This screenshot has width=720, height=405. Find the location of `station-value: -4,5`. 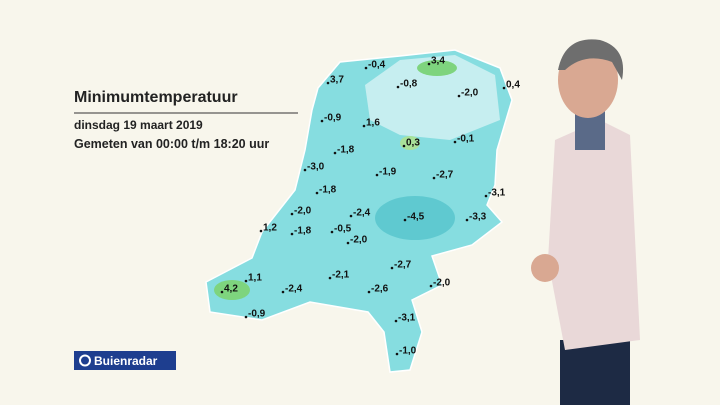

station-value: -4,5 is located at coordinates (416, 217).